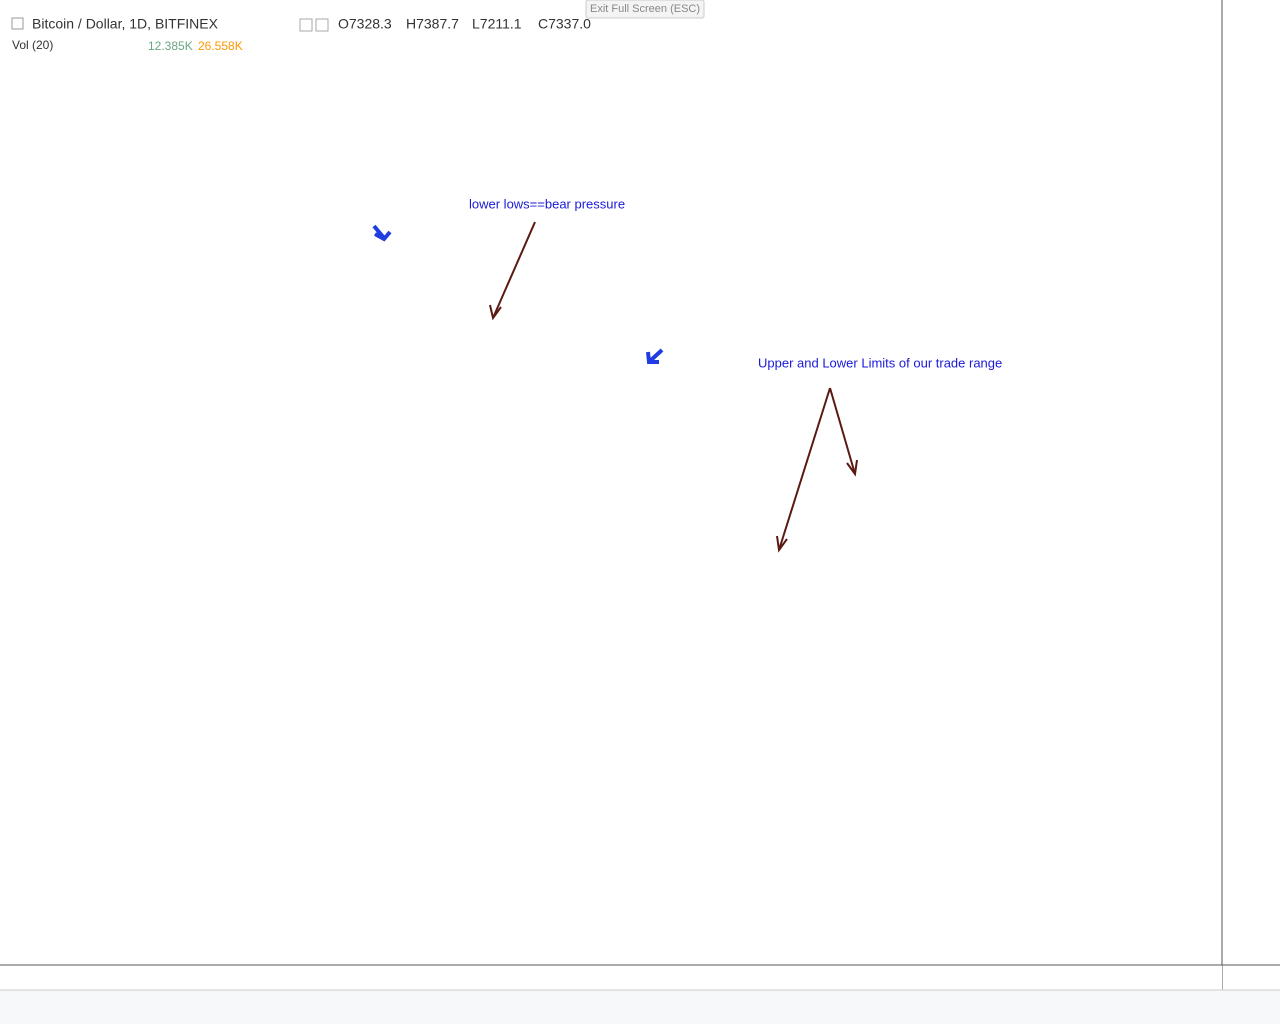 The image size is (1280, 1024). Describe the element at coordinates (1251, 495) in the screenshot. I see `price-axis` at that location.